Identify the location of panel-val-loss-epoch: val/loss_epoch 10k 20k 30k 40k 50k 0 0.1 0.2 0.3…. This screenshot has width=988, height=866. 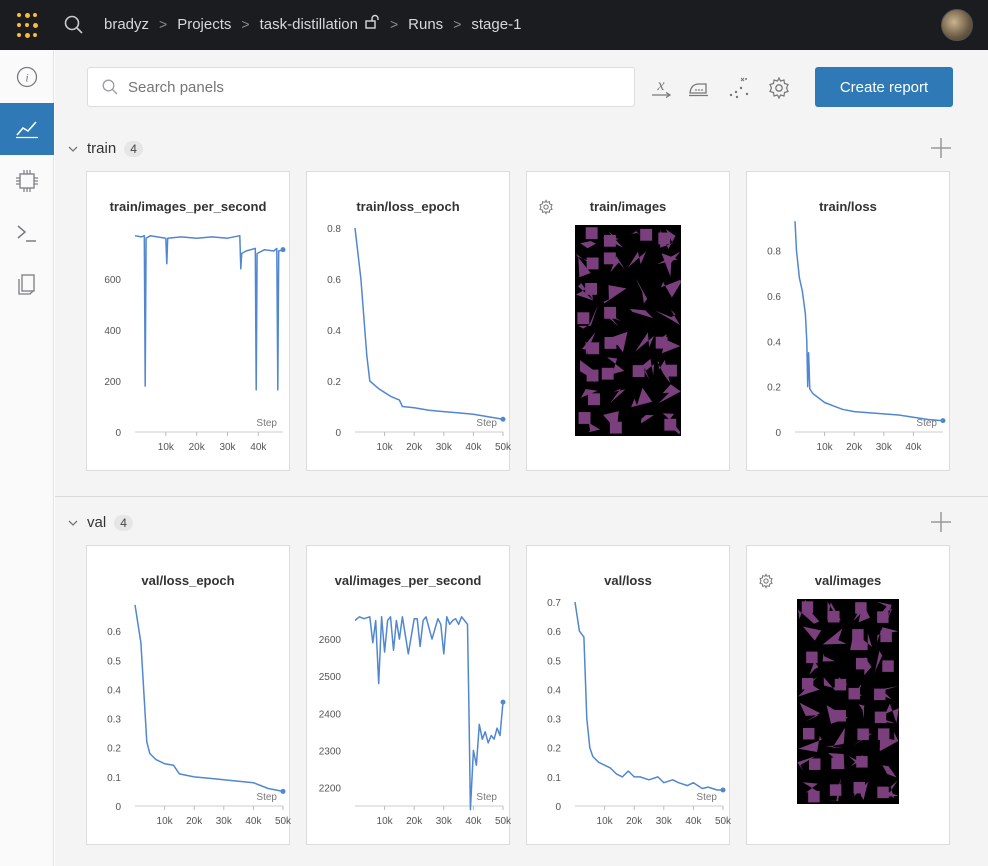
(188, 695).